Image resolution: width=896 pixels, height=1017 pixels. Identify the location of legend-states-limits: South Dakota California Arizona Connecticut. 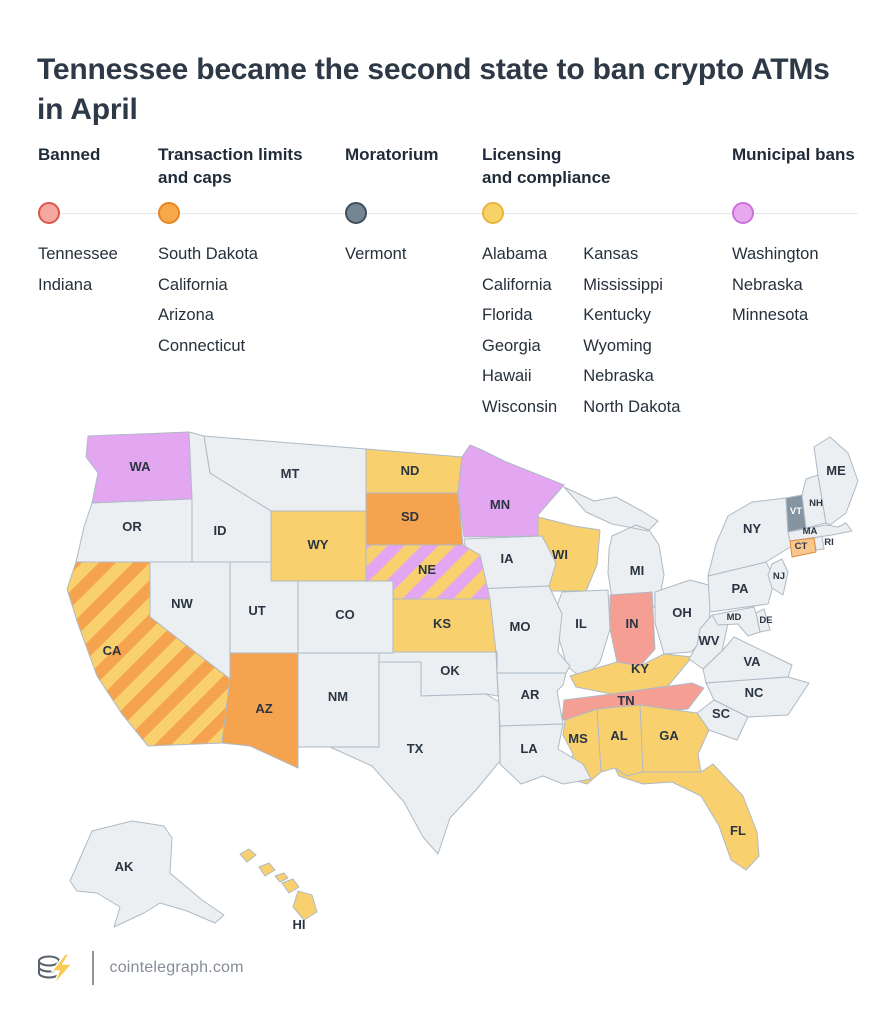
(208, 300).